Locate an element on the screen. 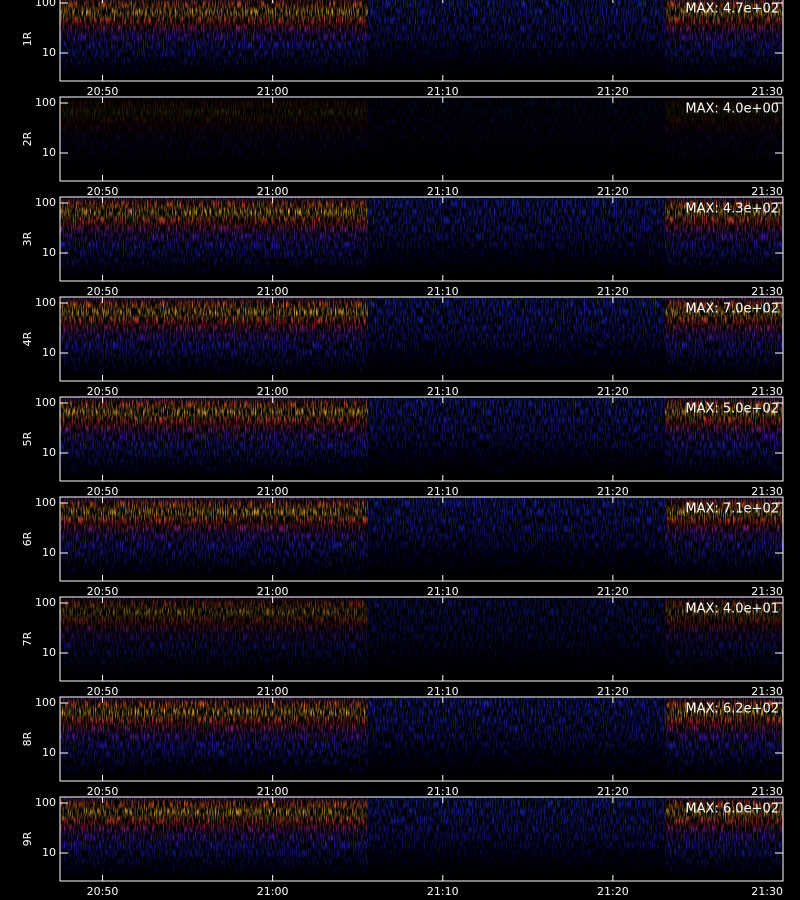 The image size is (800, 900). y-axis-label: 7R is located at coordinates (27, 638).